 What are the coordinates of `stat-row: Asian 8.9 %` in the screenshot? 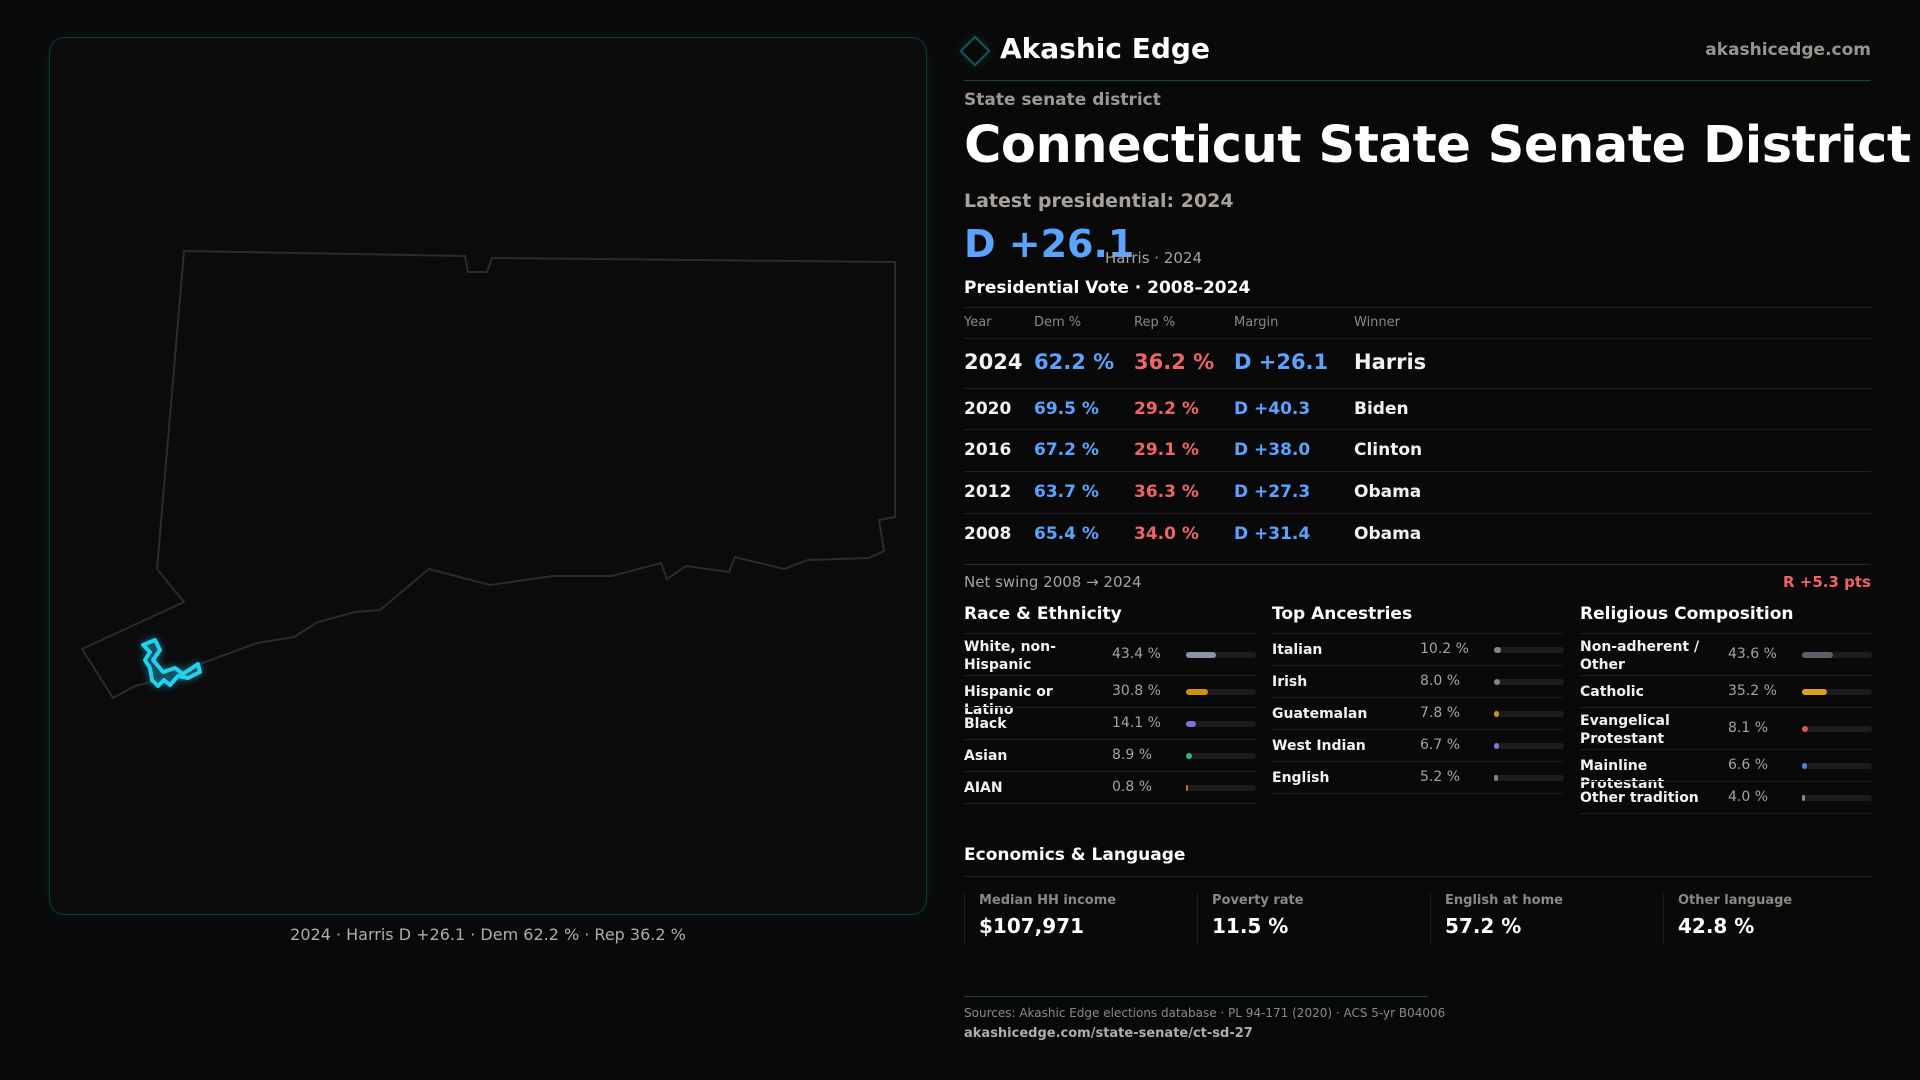 It's located at (1110, 755).